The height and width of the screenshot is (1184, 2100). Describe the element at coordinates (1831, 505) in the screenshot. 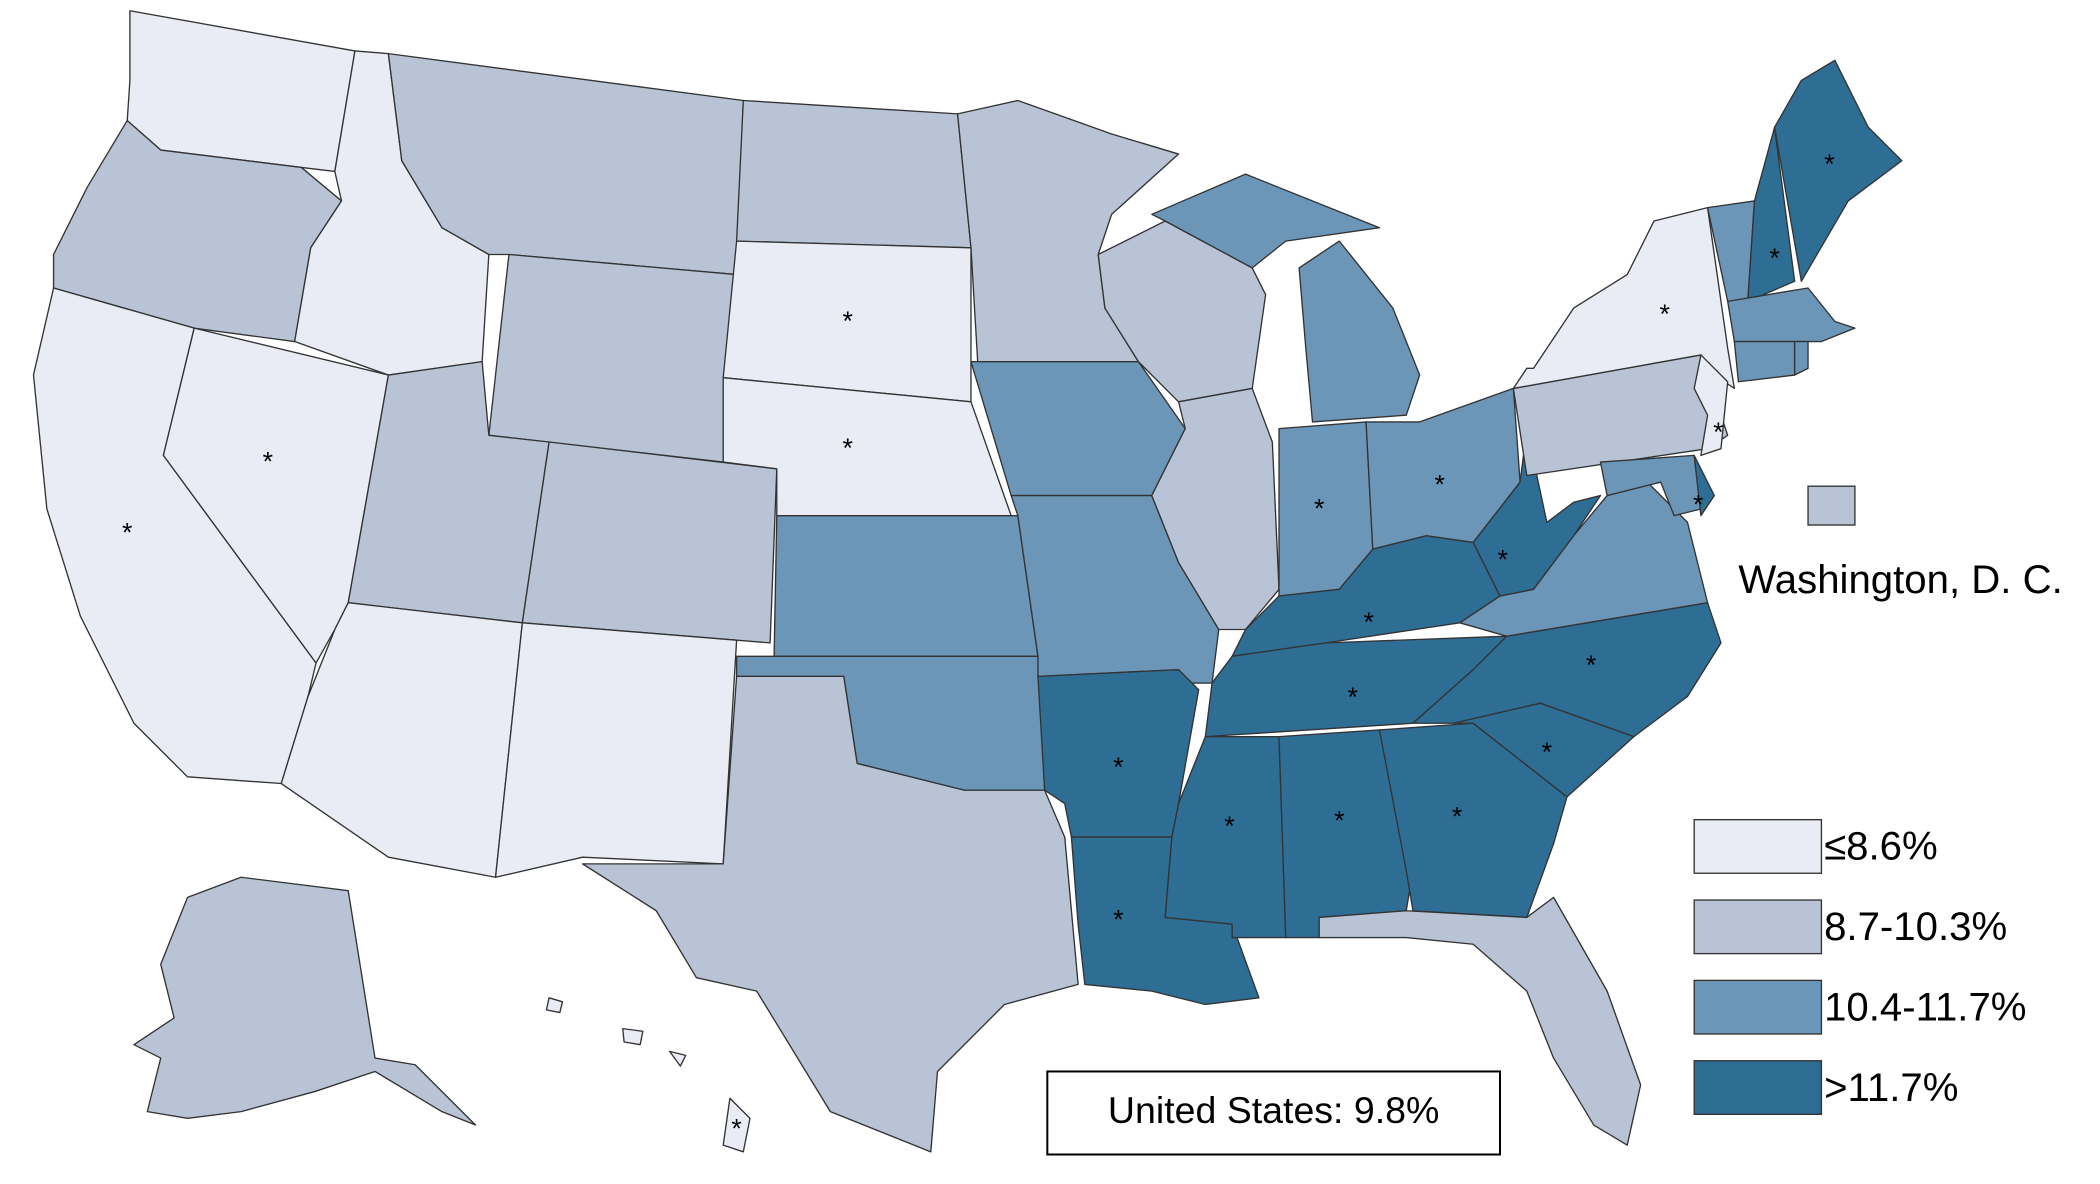

I see `dc-swatch` at that location.